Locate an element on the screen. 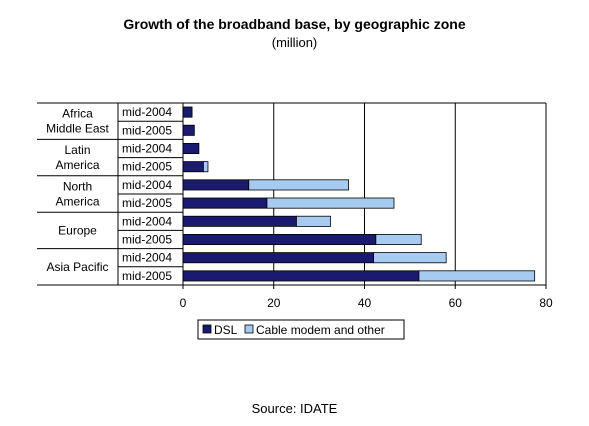 The height and width of the screenshot is (426, 589). x-tick-label: 80 is located at coordinates (546, 303).